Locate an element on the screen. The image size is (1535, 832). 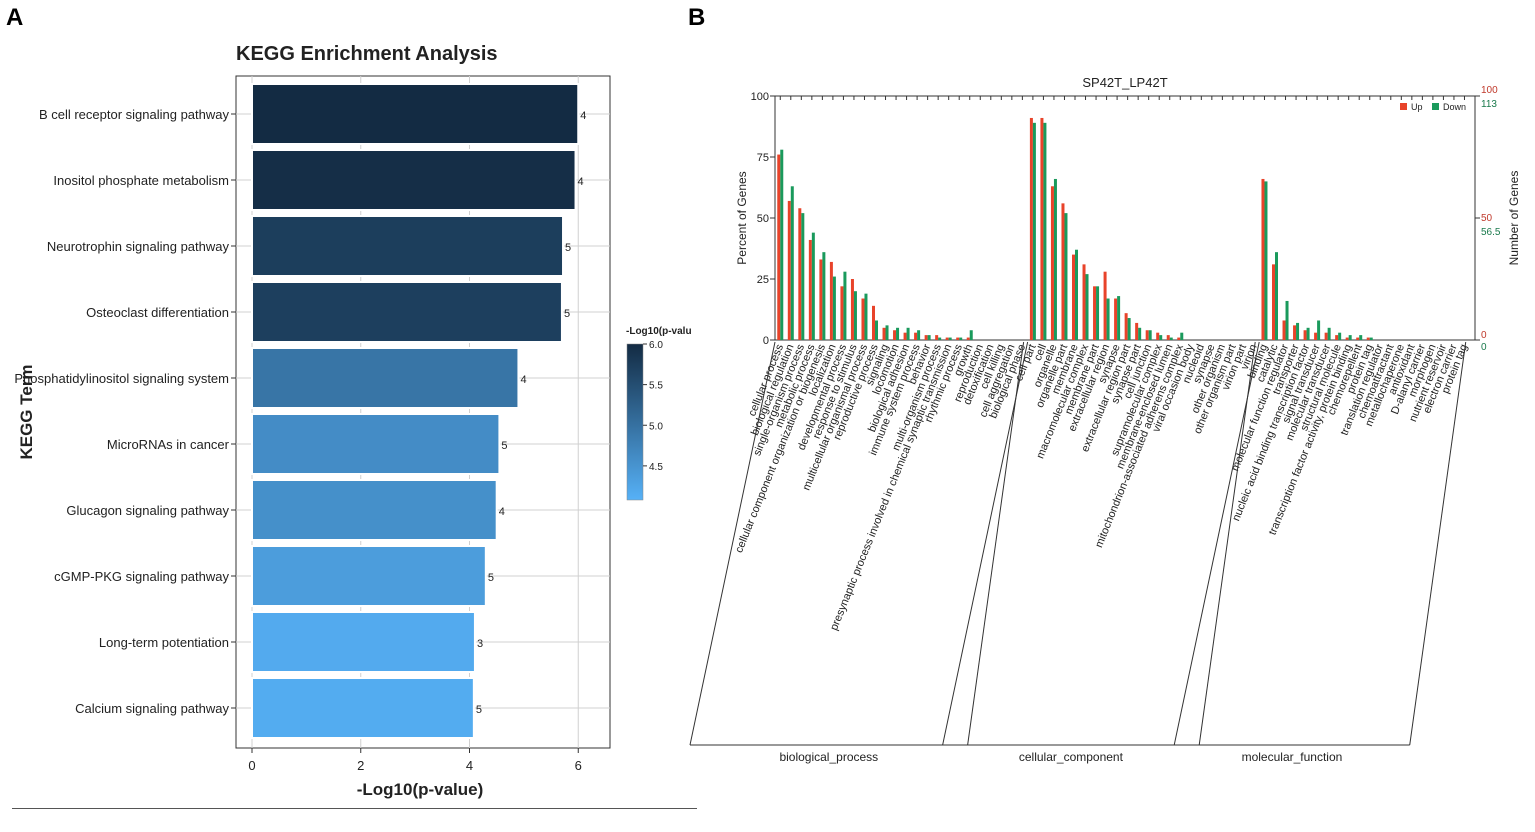
chart-b-ytick-label: 50 is located at coordinates (763, 219).